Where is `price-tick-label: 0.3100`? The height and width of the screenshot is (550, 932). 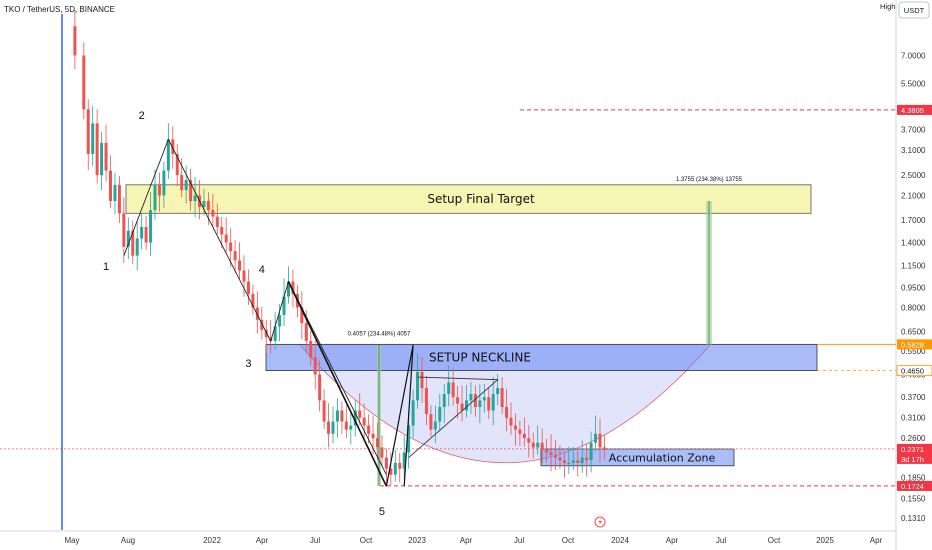 price-tick-label: 0.3100 is located at coordinates (913, 418).